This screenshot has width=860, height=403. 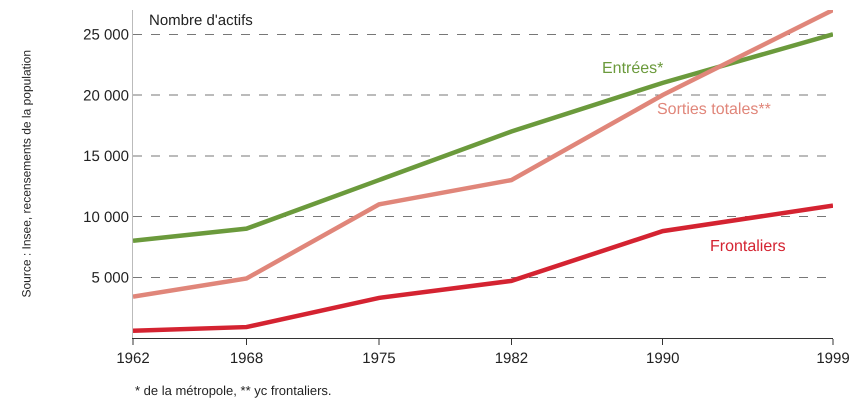 I want to click on y-tick-label: 10 000, so click(x=106, y=217).